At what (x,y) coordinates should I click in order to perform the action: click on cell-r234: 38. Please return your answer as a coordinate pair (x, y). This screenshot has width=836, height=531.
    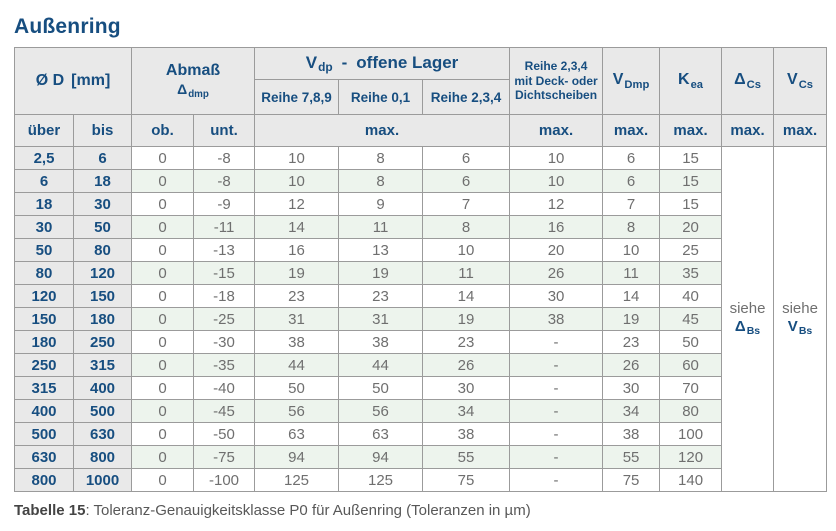
    Looking at the image, I should click on (466, 434).